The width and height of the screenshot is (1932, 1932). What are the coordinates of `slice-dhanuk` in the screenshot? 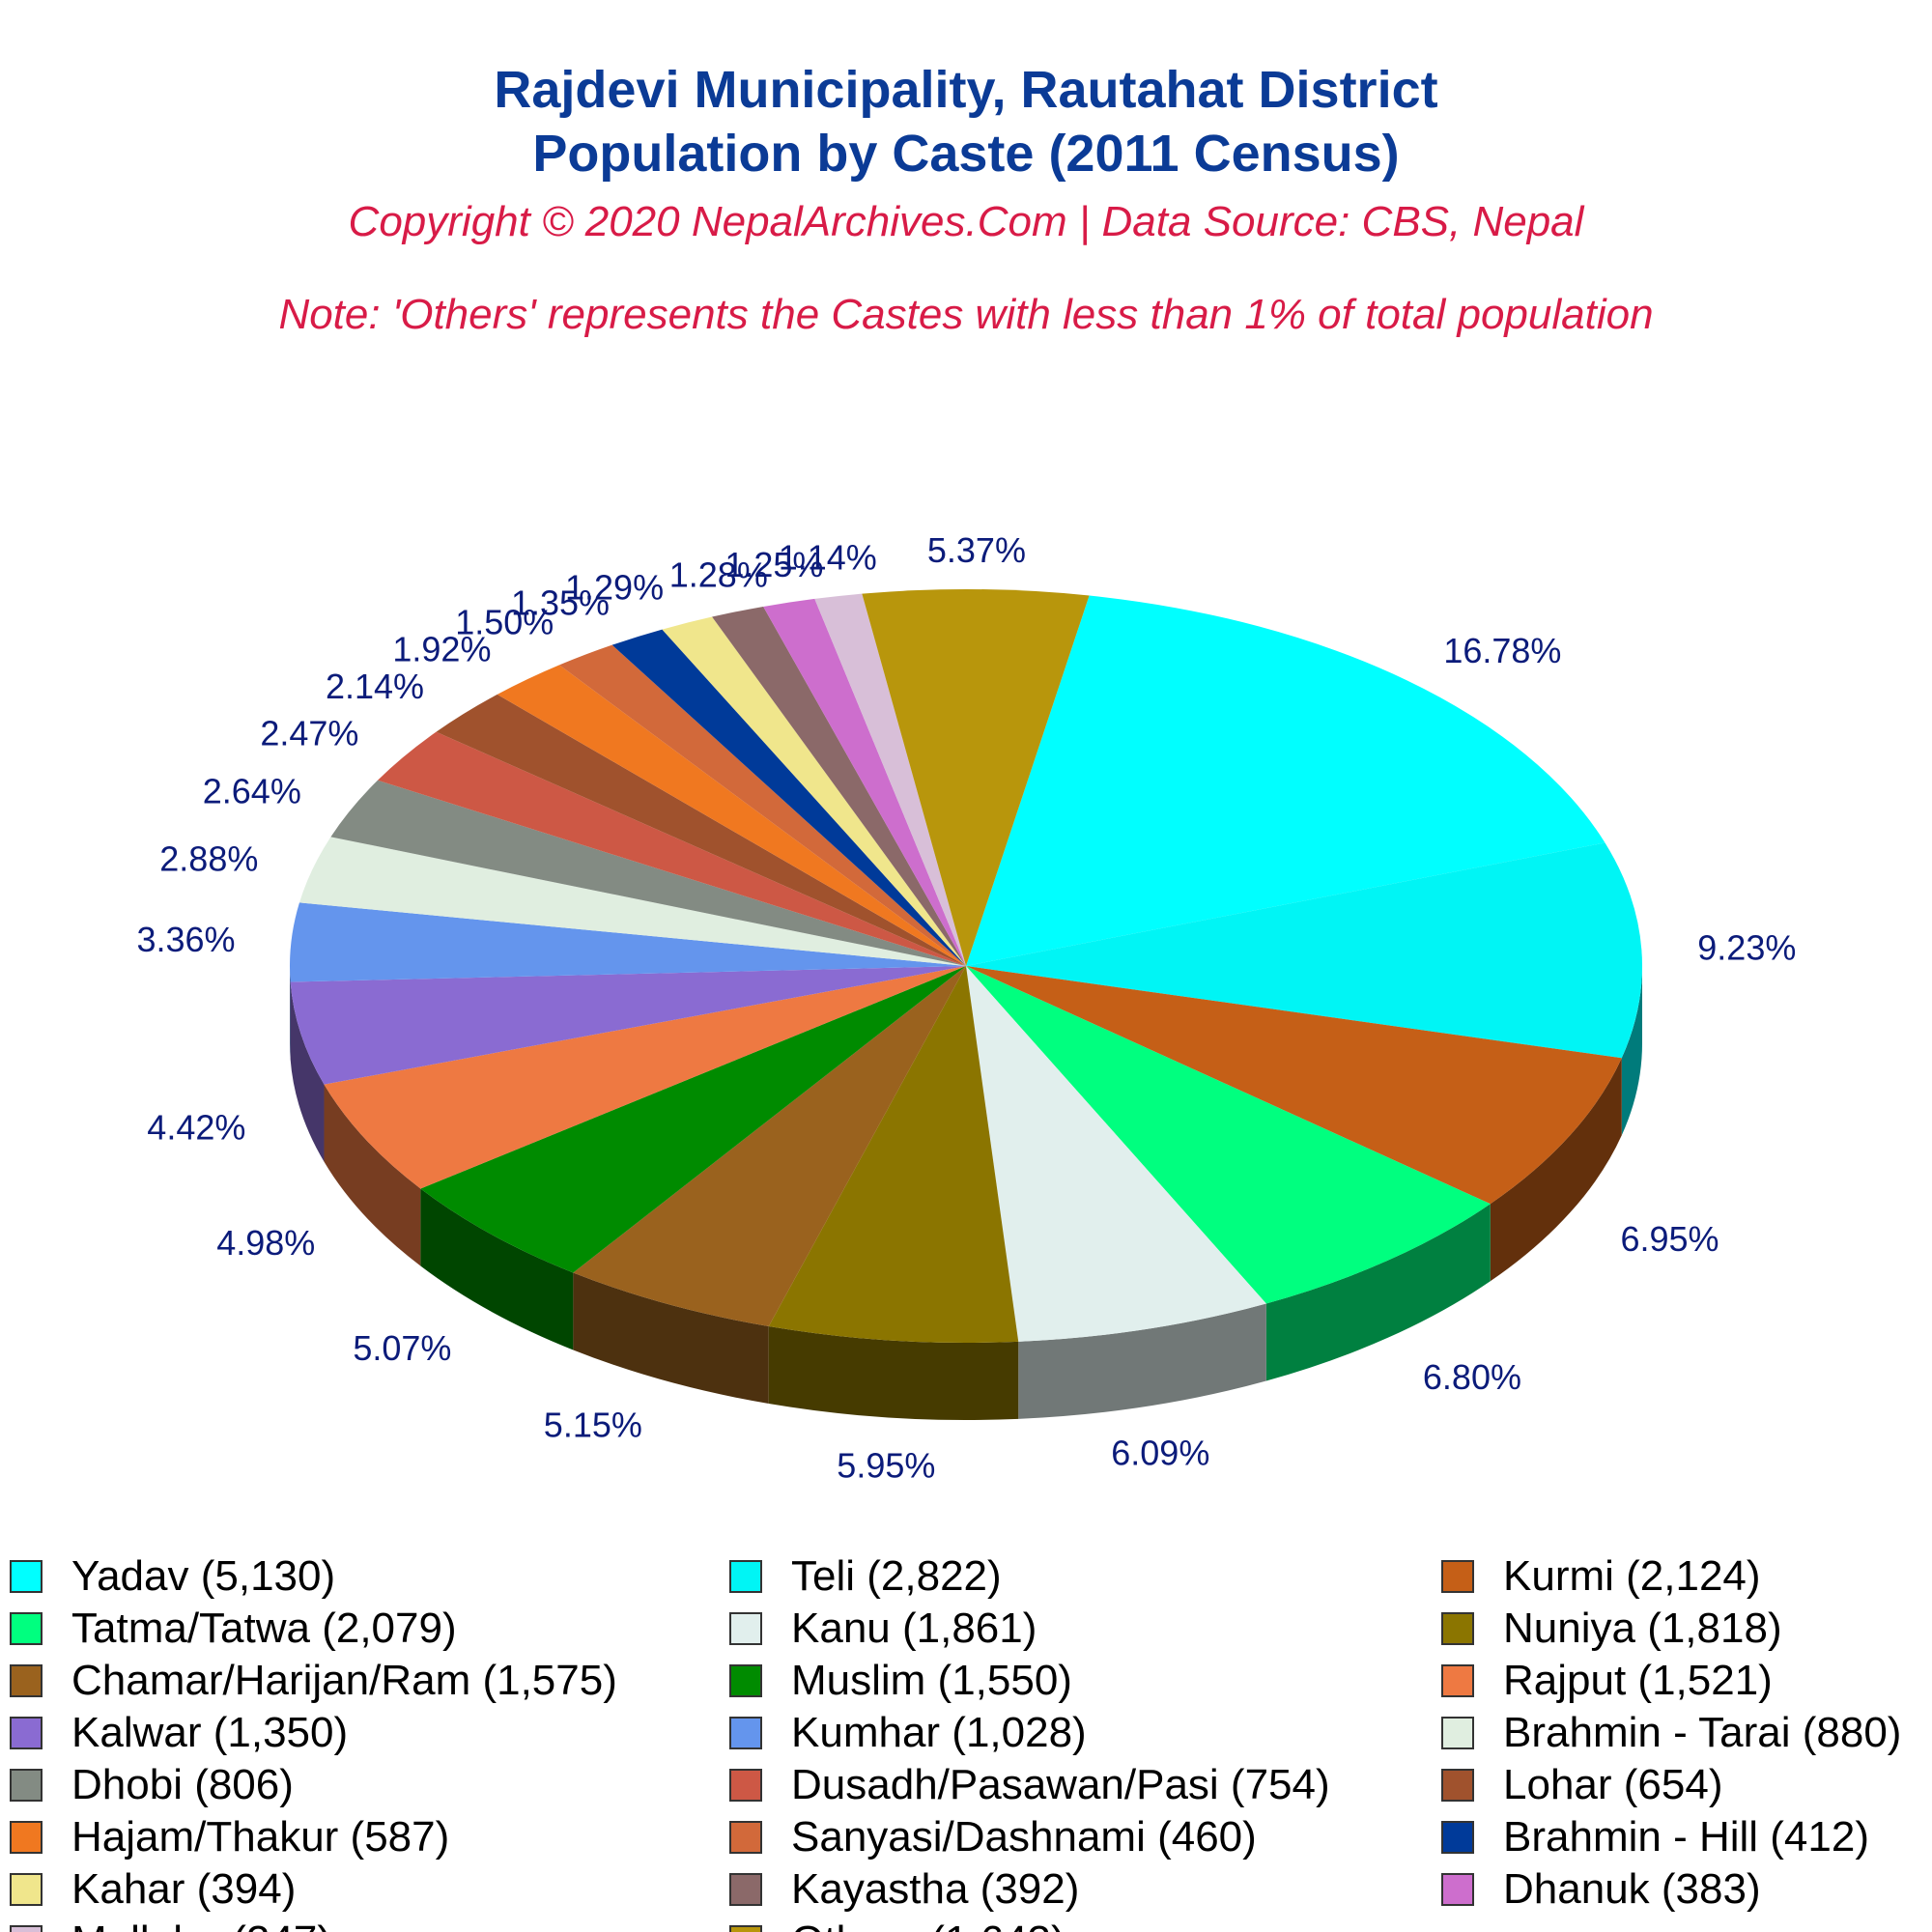 It's located at (864, 782).